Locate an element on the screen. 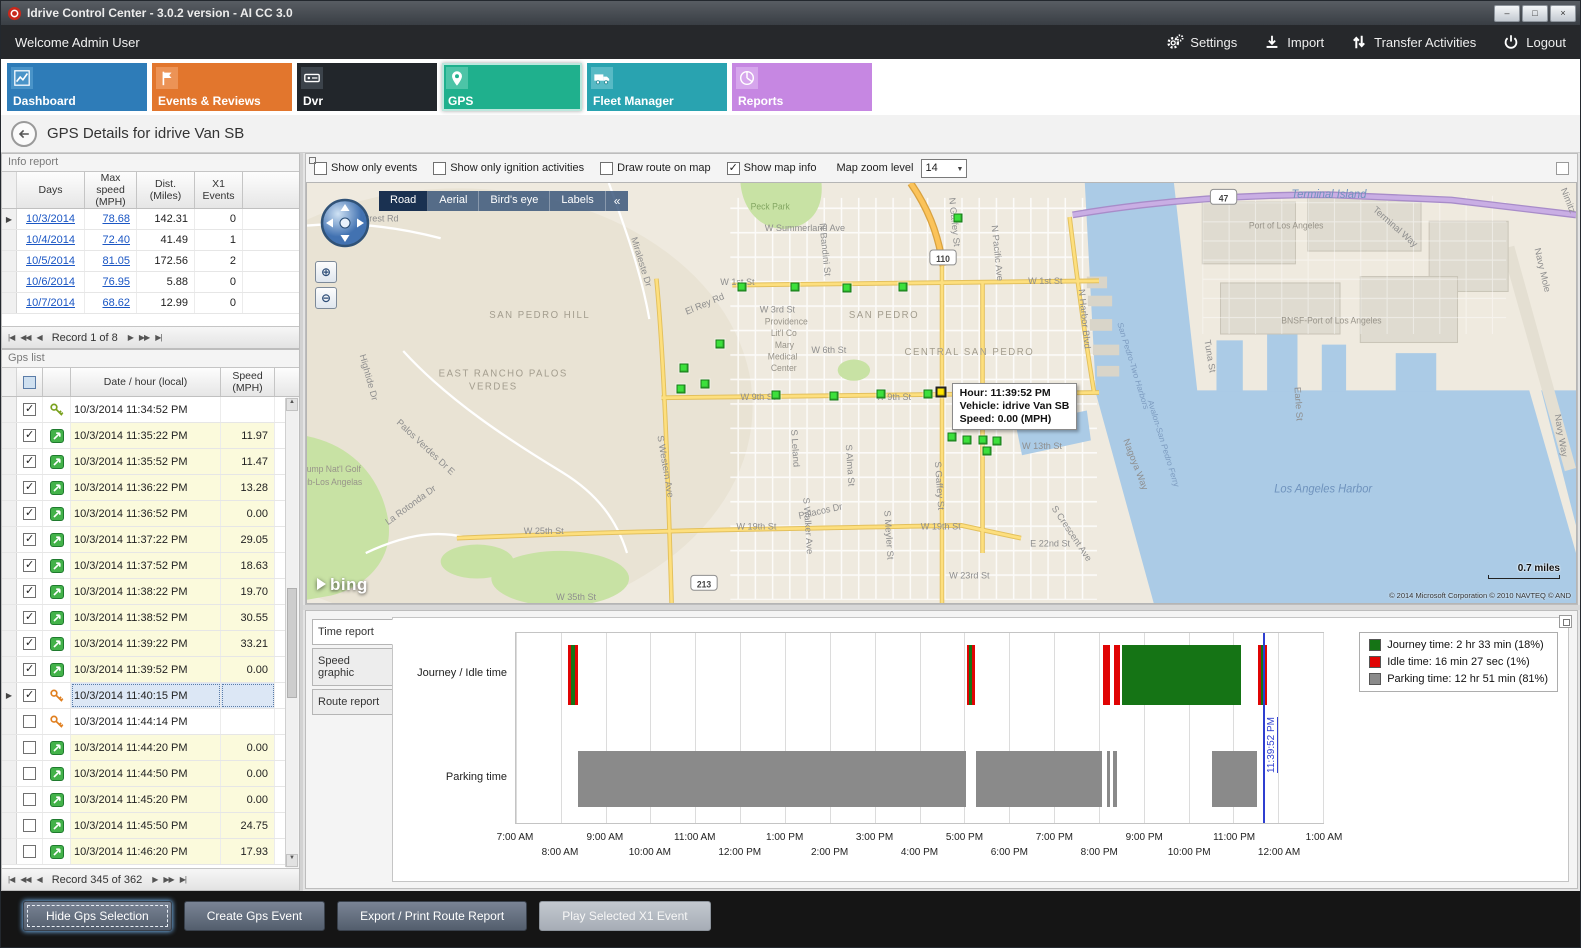  table-row: 10/7/2014 68.62 12.99 0 is located at coordinates (150, 303).